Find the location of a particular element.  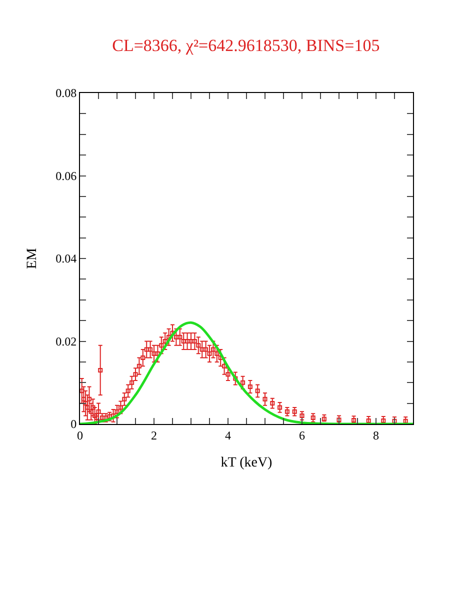

y-tick-label: 0.02 is located at coordinates (66, 341).